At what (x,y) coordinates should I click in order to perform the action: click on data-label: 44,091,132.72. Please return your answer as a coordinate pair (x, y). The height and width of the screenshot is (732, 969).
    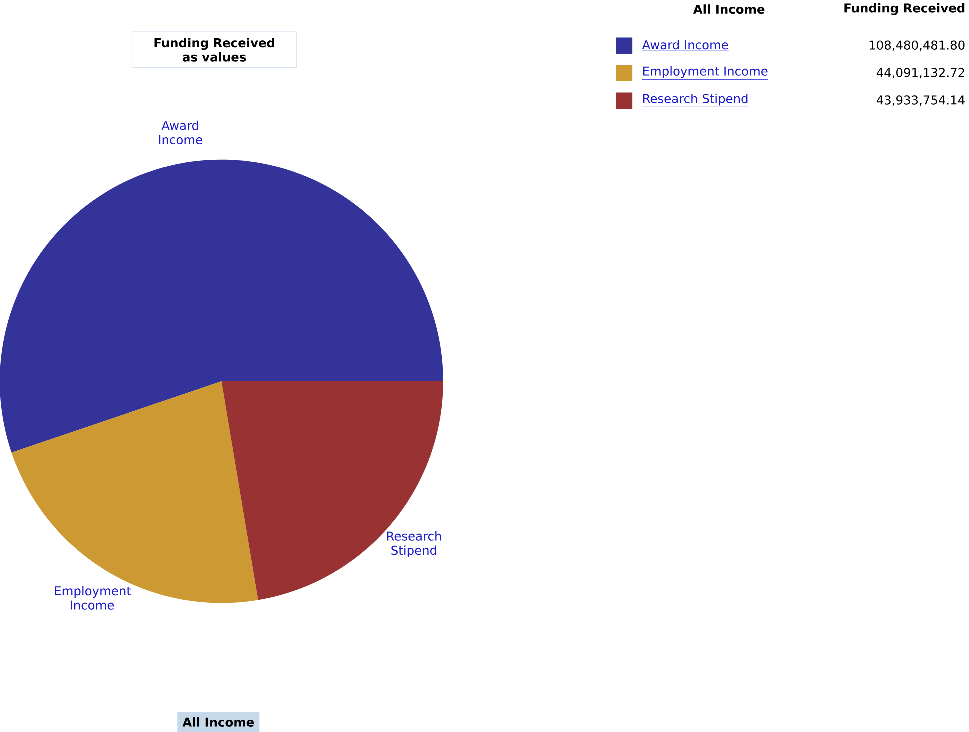
    Looking at the image, I should click on (920, 73).